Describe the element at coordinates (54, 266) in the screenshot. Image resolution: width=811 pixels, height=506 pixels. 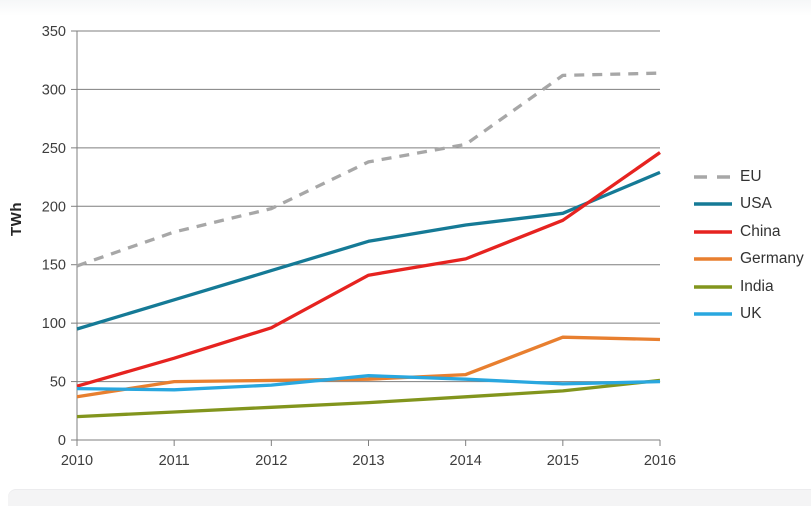
I see `y-tick-label: 150` at that location.